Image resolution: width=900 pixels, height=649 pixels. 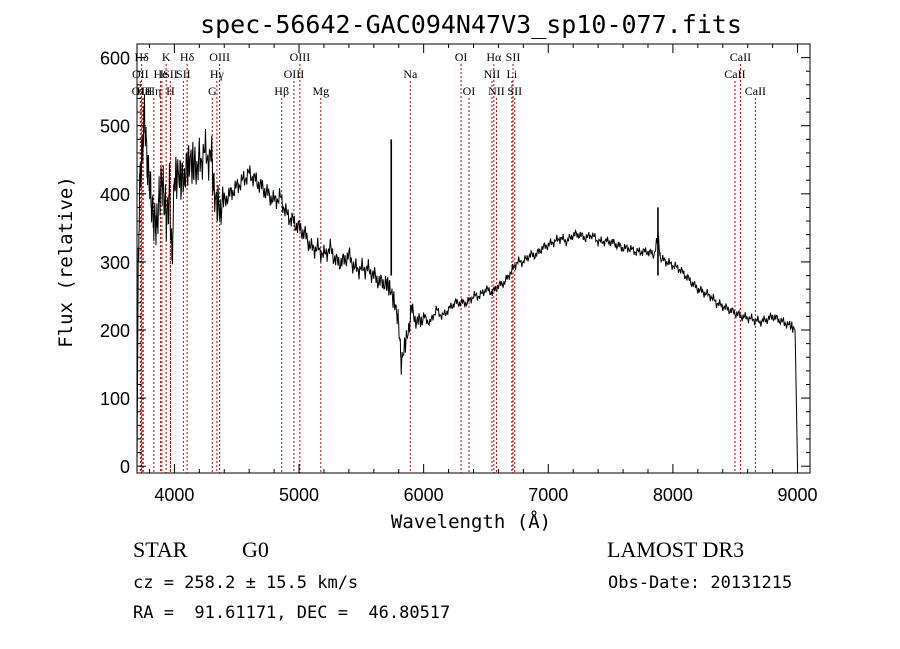 What do you see at coordinates (255, 549) in the screenshot?
I see `object-subclass: G0` at bounding box center [255, 549].